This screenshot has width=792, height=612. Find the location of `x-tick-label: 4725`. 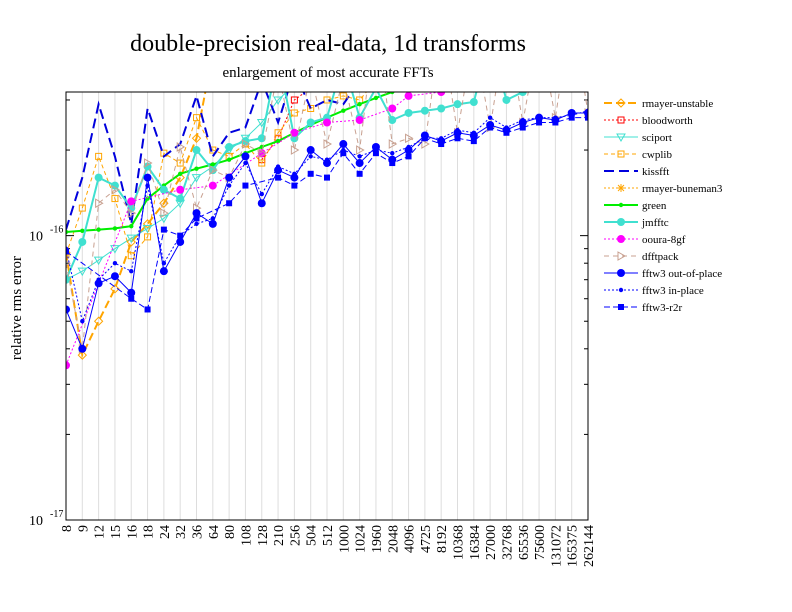

x-tick-label: 4725 is located at coordinates (426, 539).